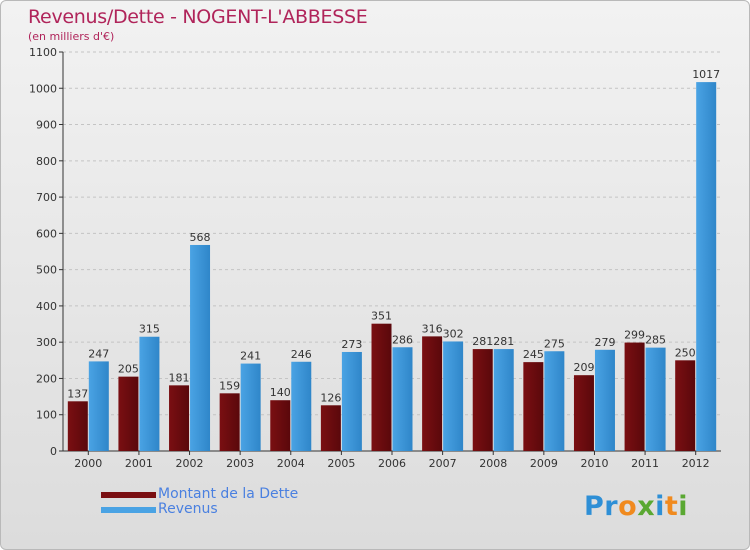 This screenshot has width=750, height=550. What do you see at coordinates (198, 17) in the screenshot?
I see `chart-title: Revenus/Dette - NOGENT-L'ABBESSE` at bounding box center [198, 17].